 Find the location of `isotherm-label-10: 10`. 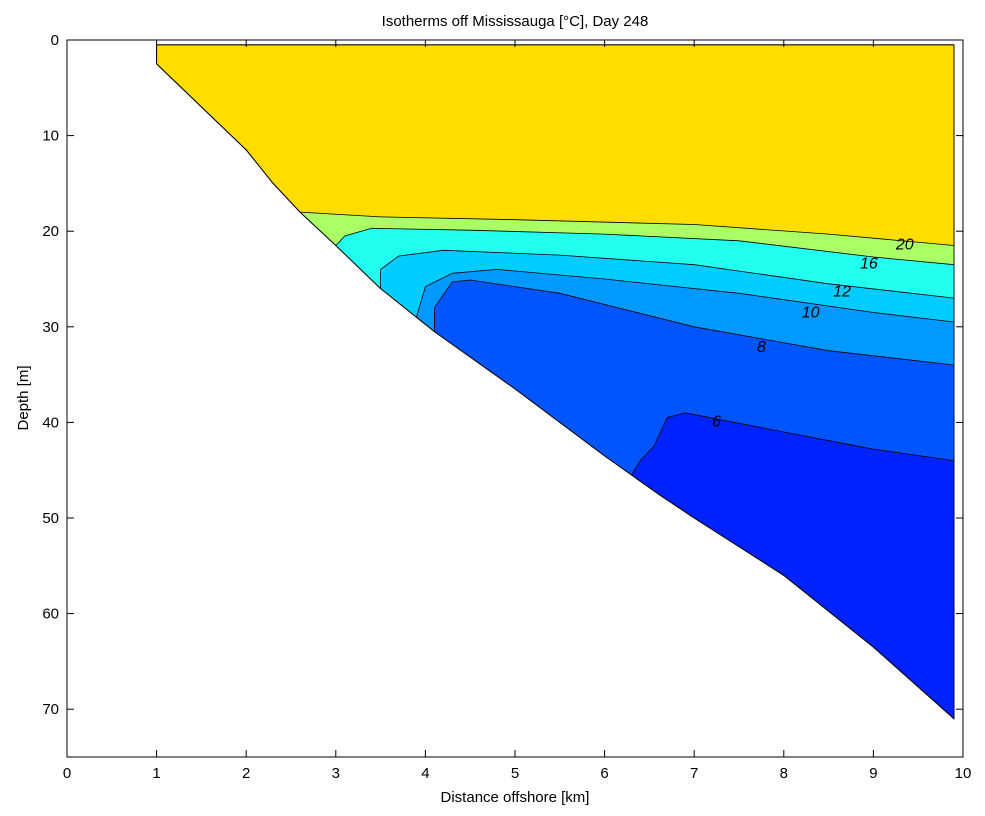

isotherm-label-10: 10 is located at coordinates (811, 313).